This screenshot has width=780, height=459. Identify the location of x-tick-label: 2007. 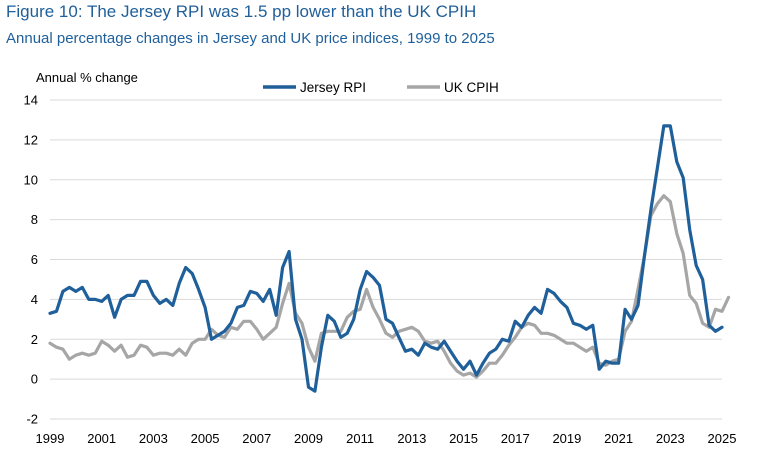
(256, 438).